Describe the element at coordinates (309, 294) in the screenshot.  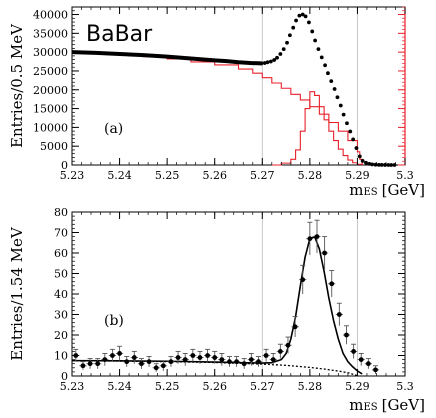
I see `panel-b-reference-lines` at that location.